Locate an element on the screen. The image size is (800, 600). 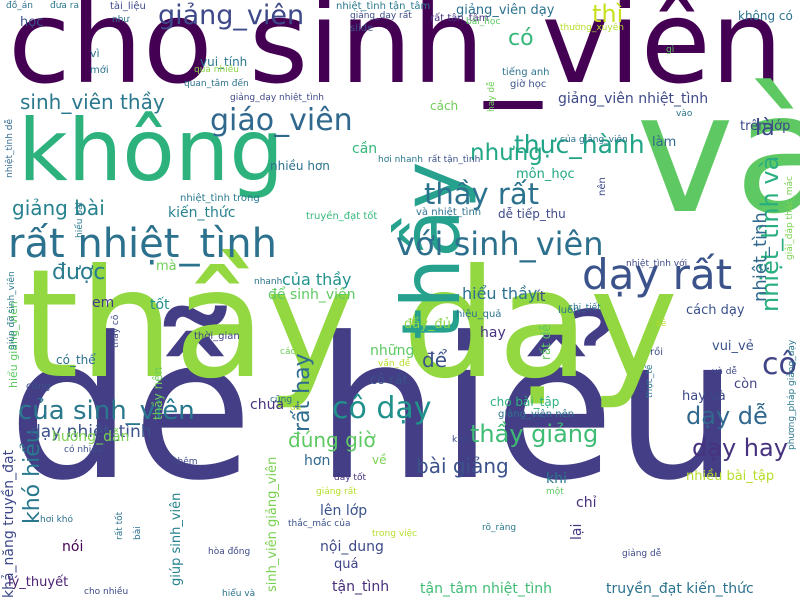
word-rat-tan-tinh: rất tận_tình is located at coordinates (454, 160).